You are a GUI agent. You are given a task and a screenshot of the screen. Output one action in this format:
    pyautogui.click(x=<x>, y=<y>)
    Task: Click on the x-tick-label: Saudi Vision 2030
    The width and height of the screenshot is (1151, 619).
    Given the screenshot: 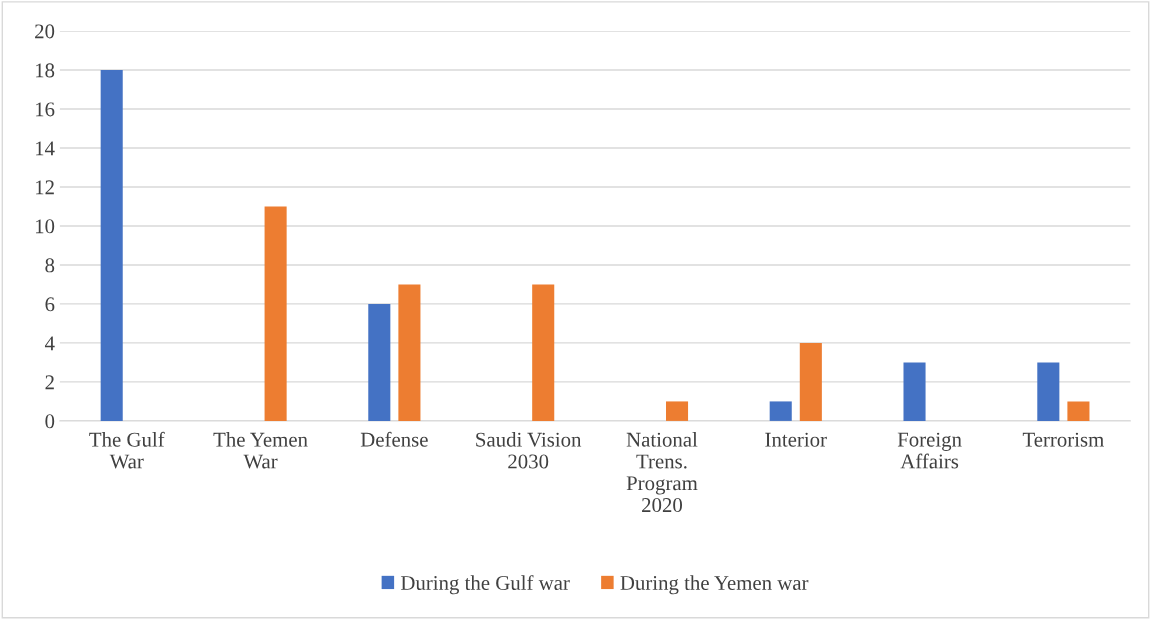 What is the action you would take?
    pyautogui.click(x=529, y=450)
    